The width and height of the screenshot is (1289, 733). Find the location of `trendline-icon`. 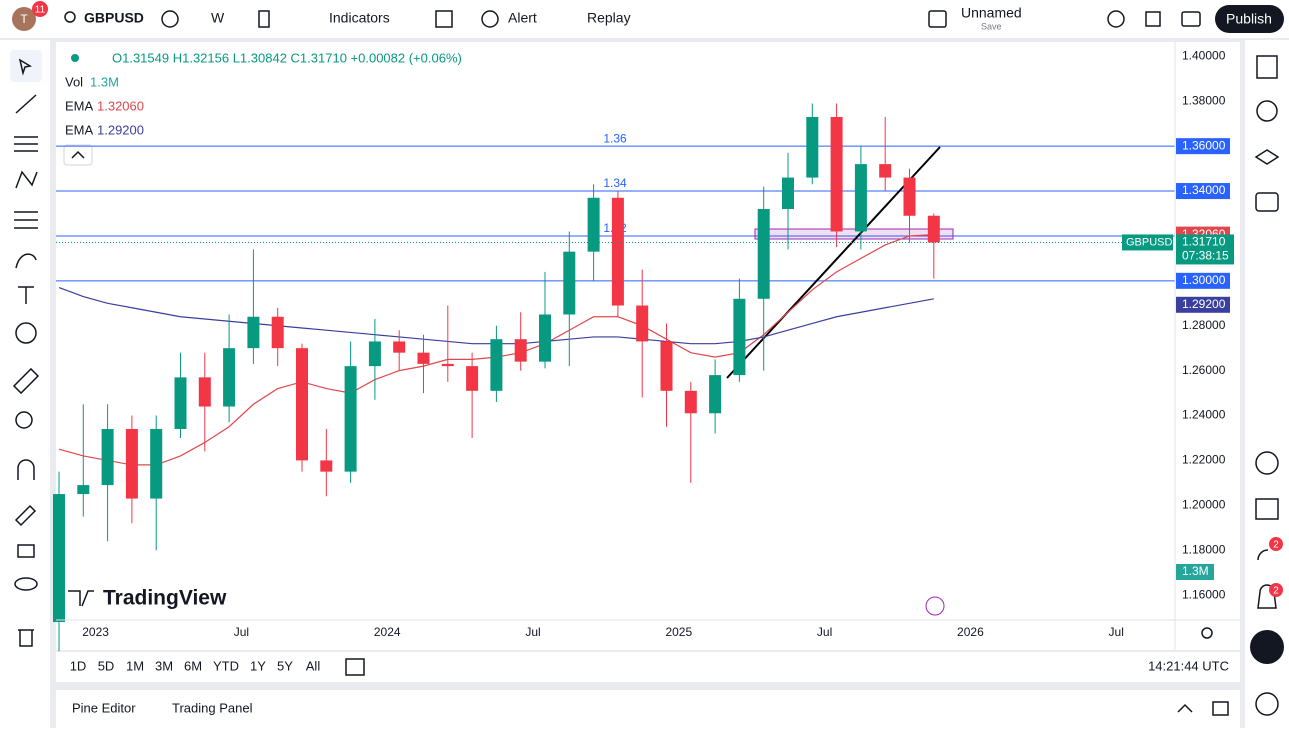

trendline-icon is located at coordinates (26, 104).